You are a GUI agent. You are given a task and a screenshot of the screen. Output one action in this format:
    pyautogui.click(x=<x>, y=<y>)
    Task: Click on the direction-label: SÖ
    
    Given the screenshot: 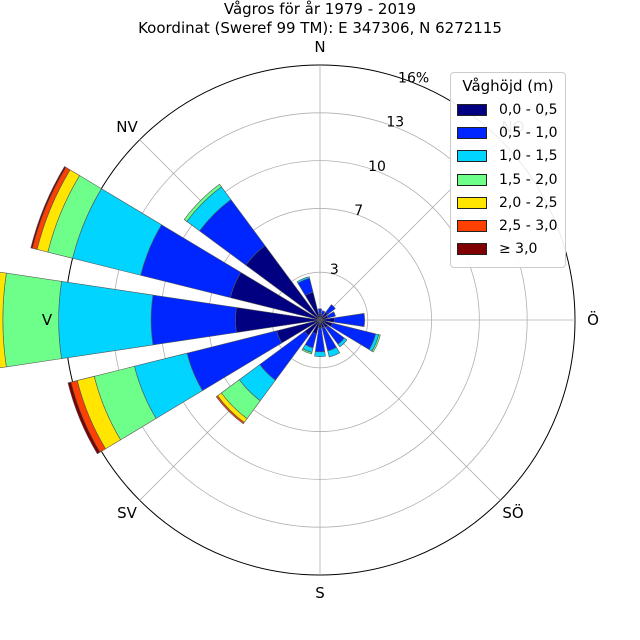 What is the action you would take?
    pyautogui.click(x=512, y=512)
    